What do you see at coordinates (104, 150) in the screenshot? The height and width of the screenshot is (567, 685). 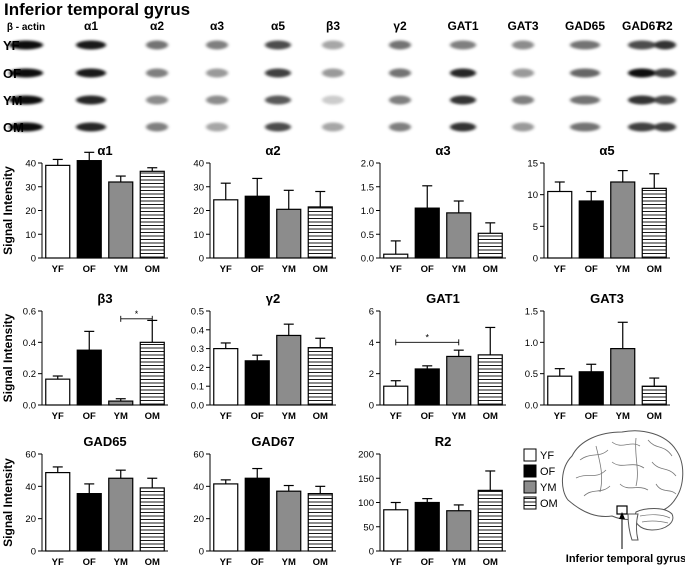 I see `chart-title: α1` at bounding box center [104, 150].